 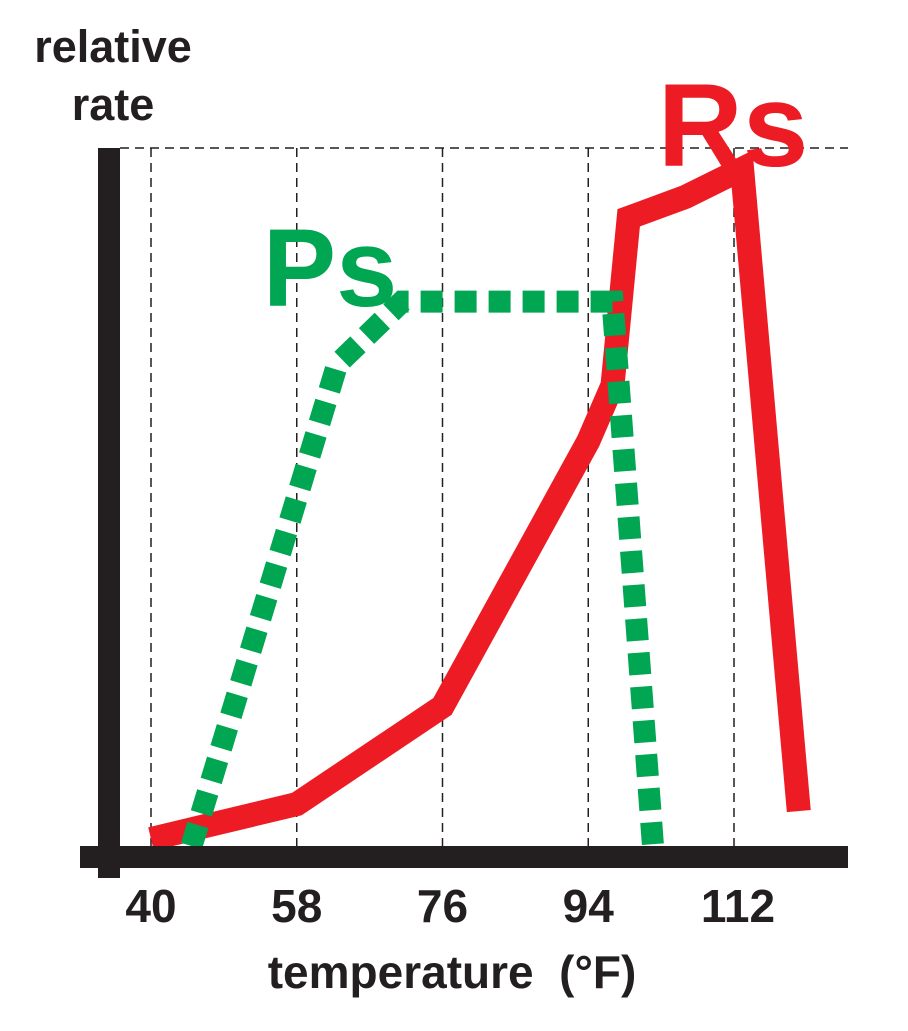 What do you see at coordinates (113, 46) in the screenshot?
I see `y-axis-label-line1: relative` at bounding box center [113, 46].